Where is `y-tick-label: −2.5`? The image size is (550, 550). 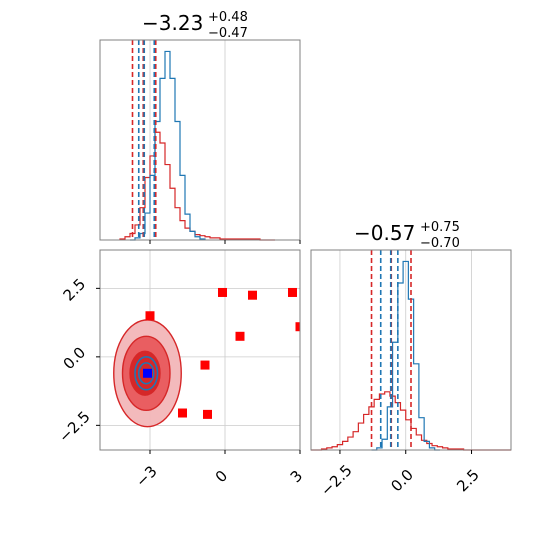 y-tick-label: −2.5 is located at coordinates (74, 427).